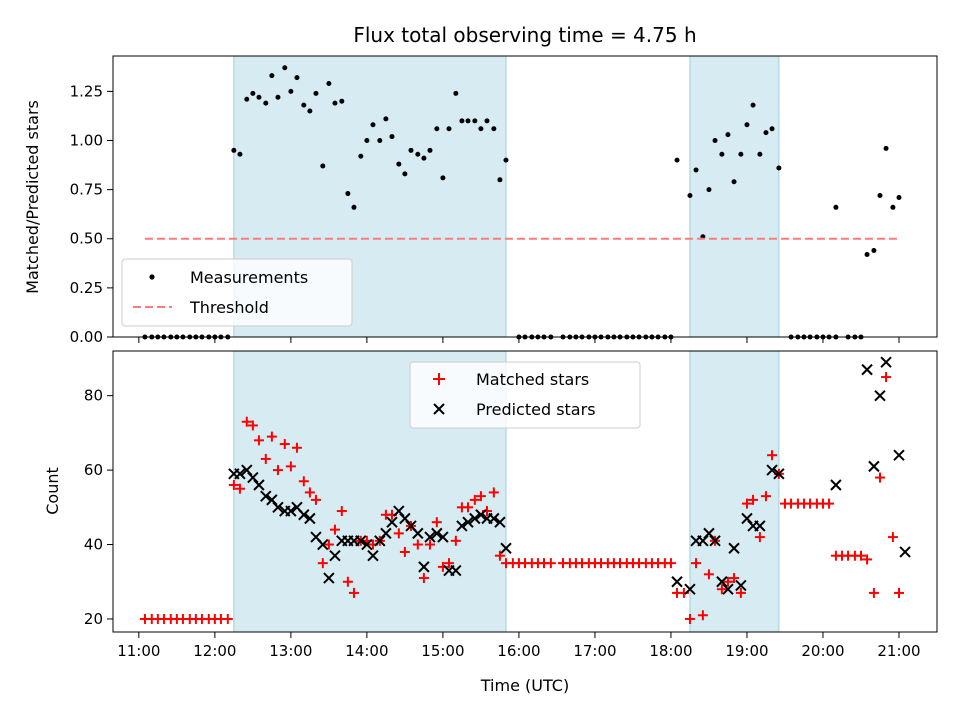  Describe the element at coordinates (746, 651) in the screenshot. I see `bottom-x-tick-label: 19:00` at that location.